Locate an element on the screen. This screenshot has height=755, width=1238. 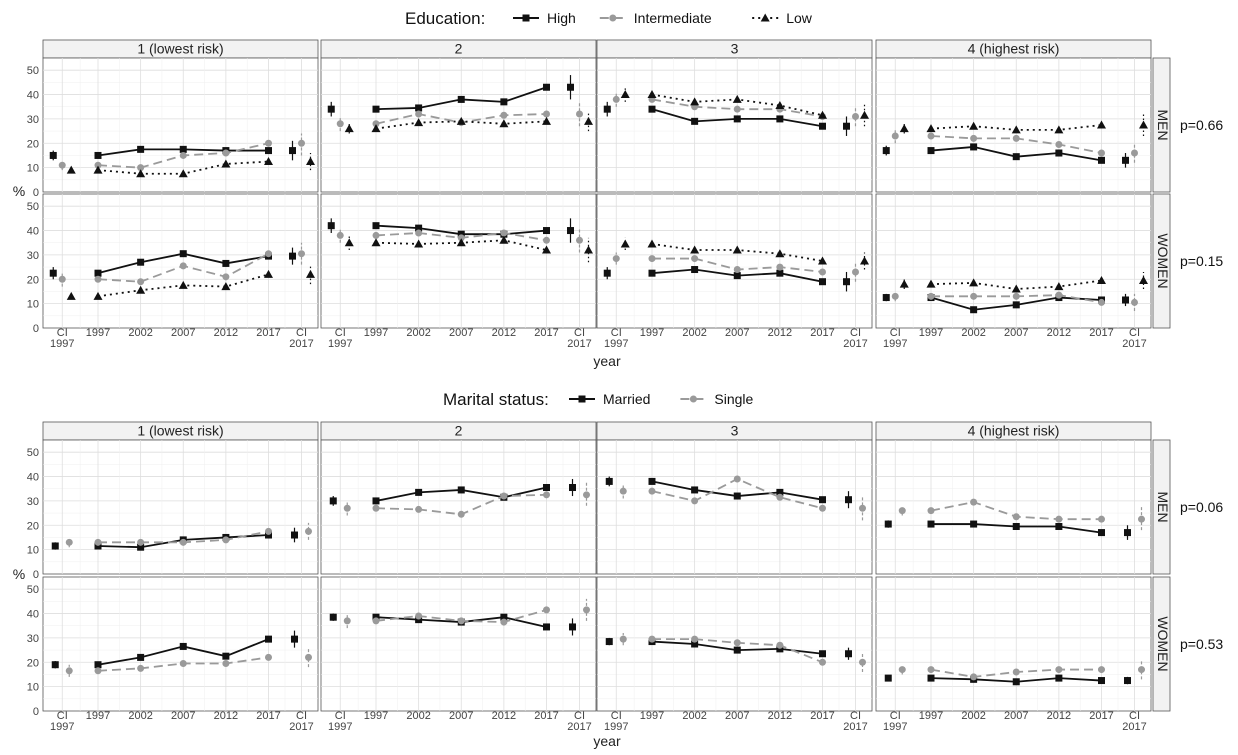
strip-column-label: 3 is located at coordinates (735, 49).